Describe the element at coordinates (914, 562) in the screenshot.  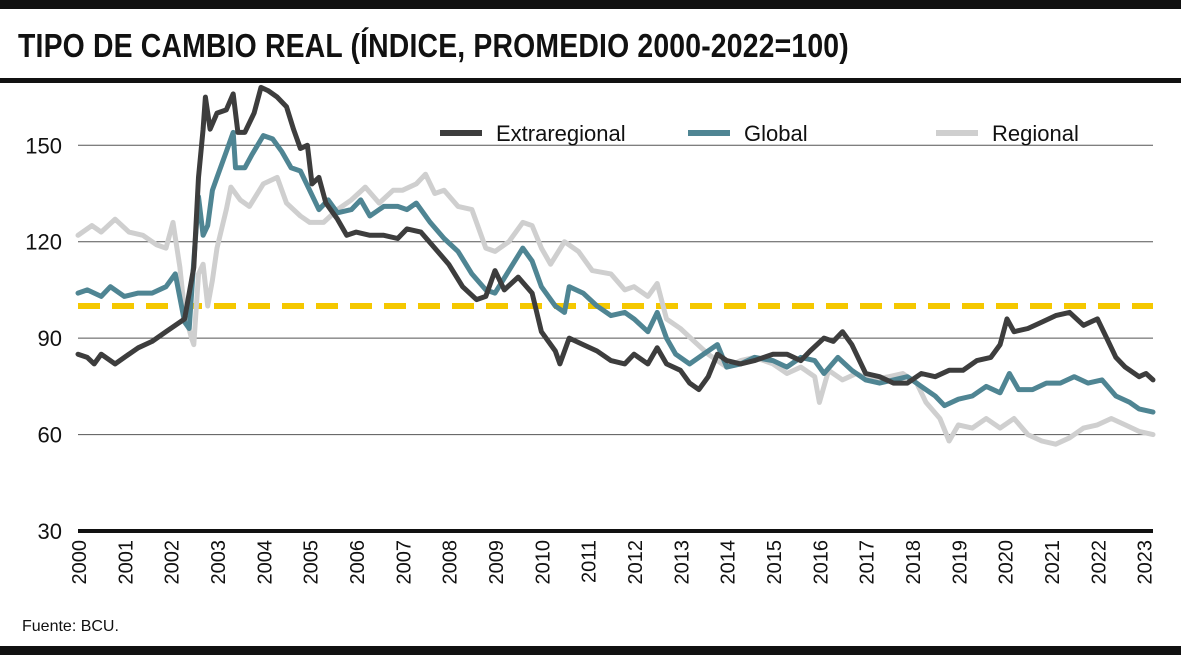
I see `x-tick-label: 2018` at that location.